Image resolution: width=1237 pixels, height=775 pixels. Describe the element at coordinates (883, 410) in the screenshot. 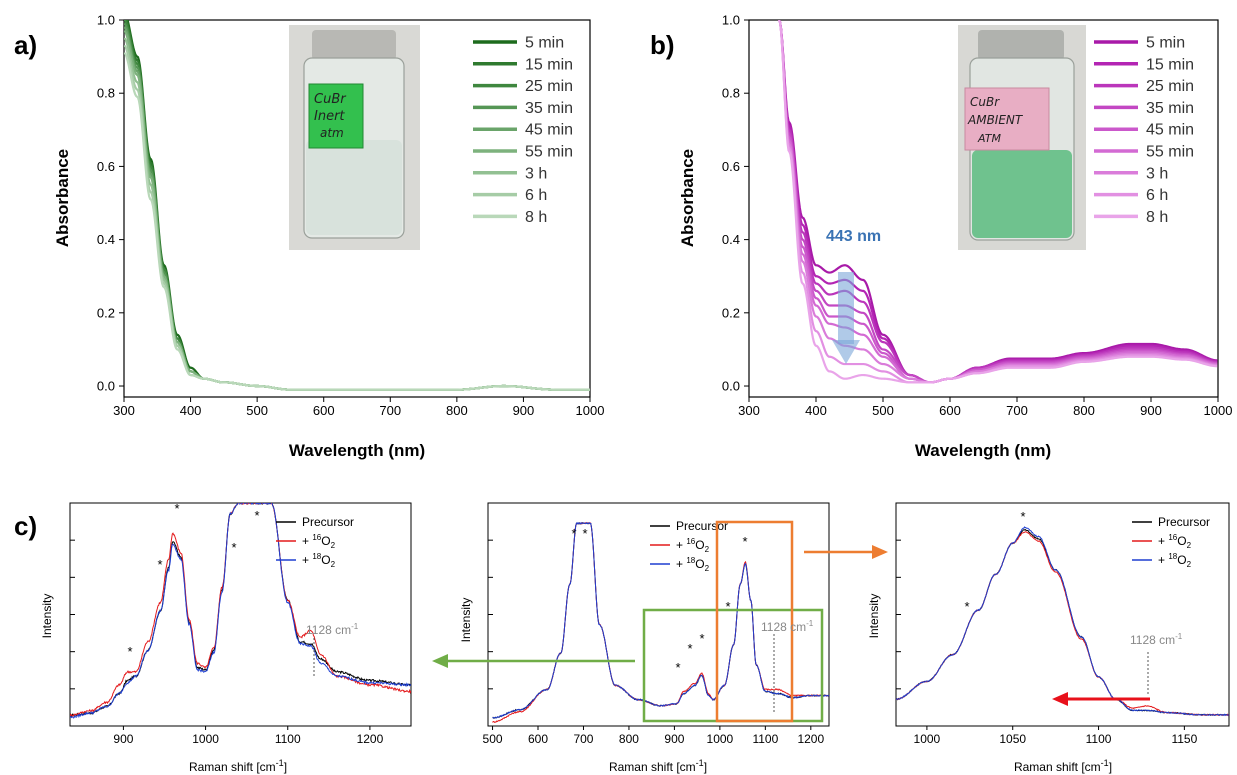

I see `panel-b-x-tick-label: 500` at that location.